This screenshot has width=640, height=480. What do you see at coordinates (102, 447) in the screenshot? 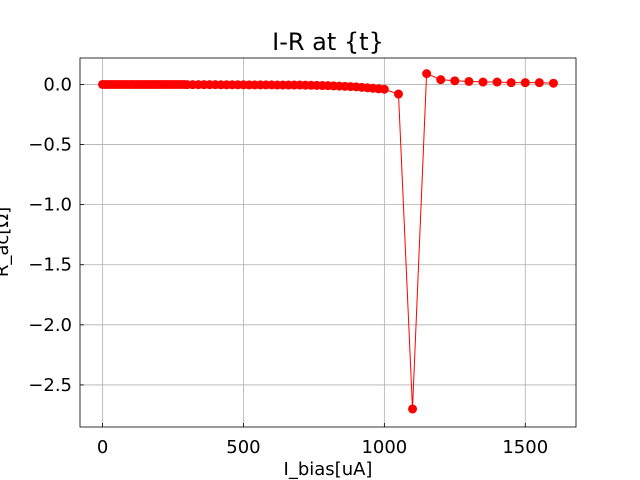
I see `x-tick-label: 0` at bounding box center [102, 447].